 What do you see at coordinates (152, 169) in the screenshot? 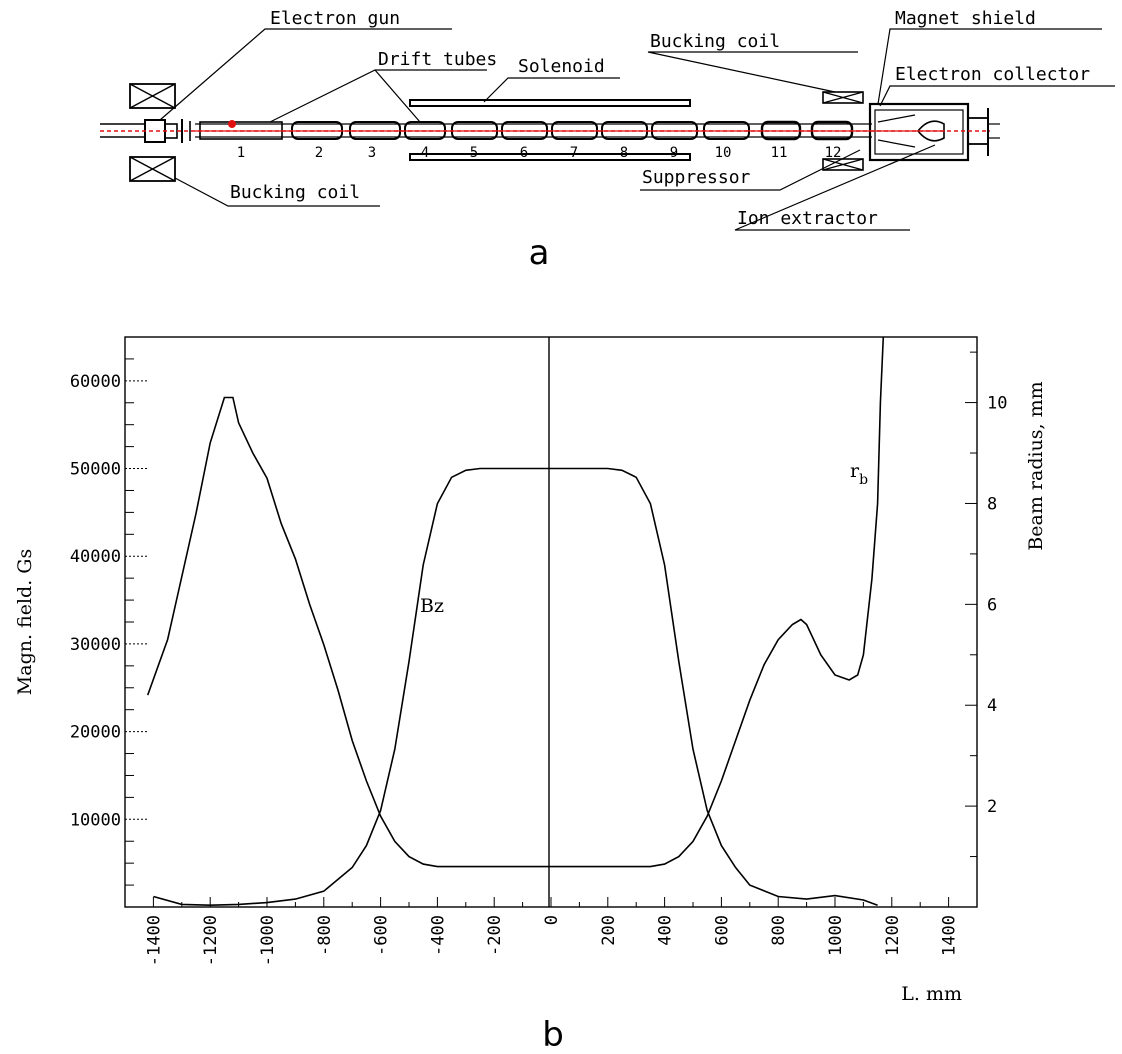
I see `left-bucking-coil-bottom` at bounding box center [152, 169].